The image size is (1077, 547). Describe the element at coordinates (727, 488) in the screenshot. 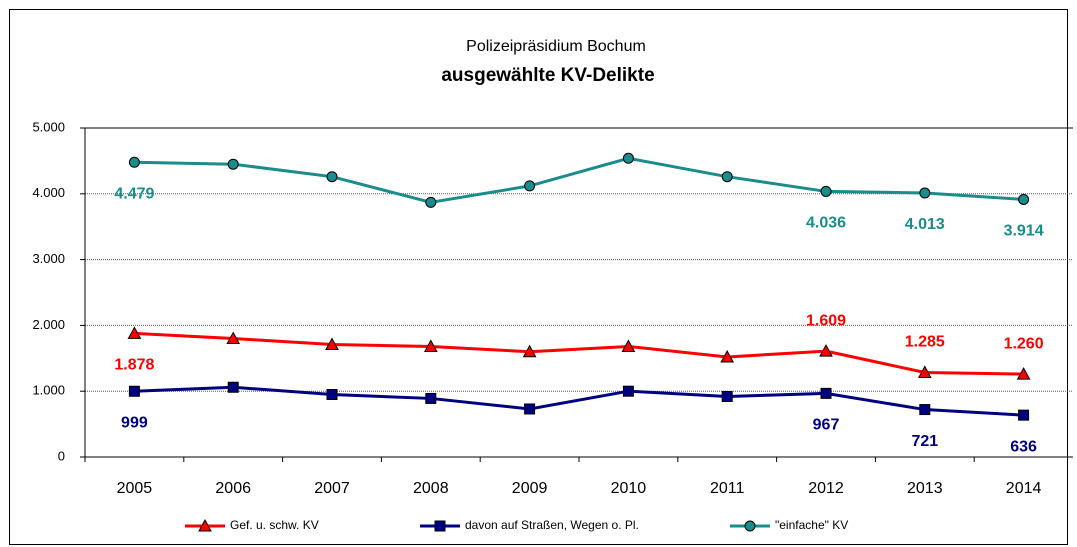

I see `x-tick-label: 2011` at that location.